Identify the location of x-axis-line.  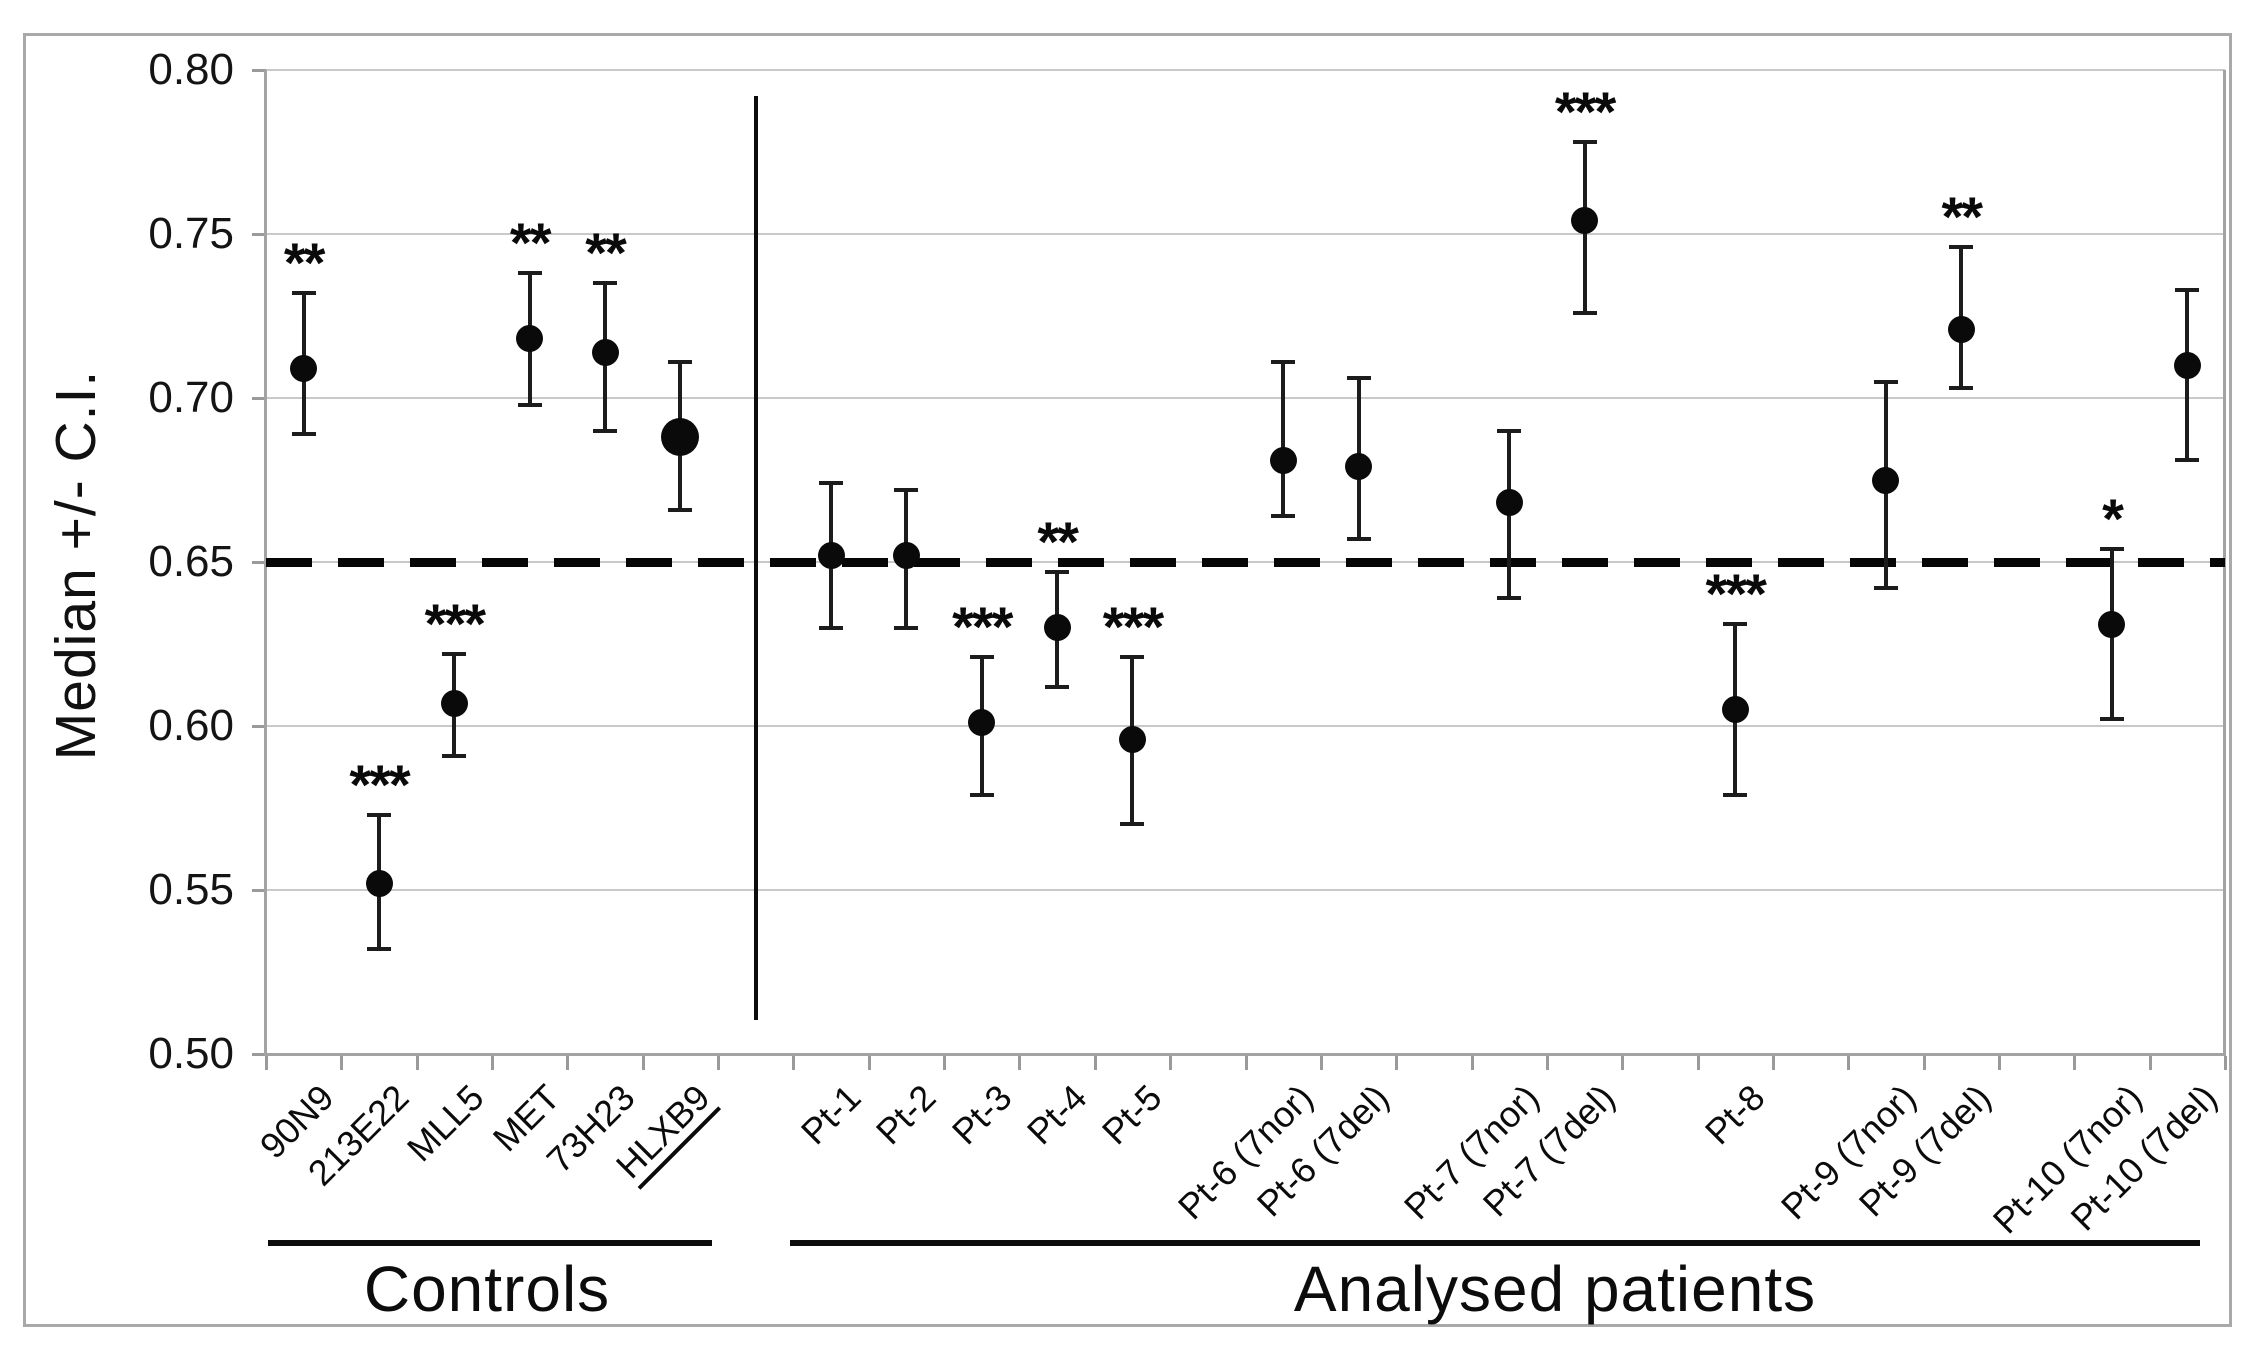
(1245, 1054).